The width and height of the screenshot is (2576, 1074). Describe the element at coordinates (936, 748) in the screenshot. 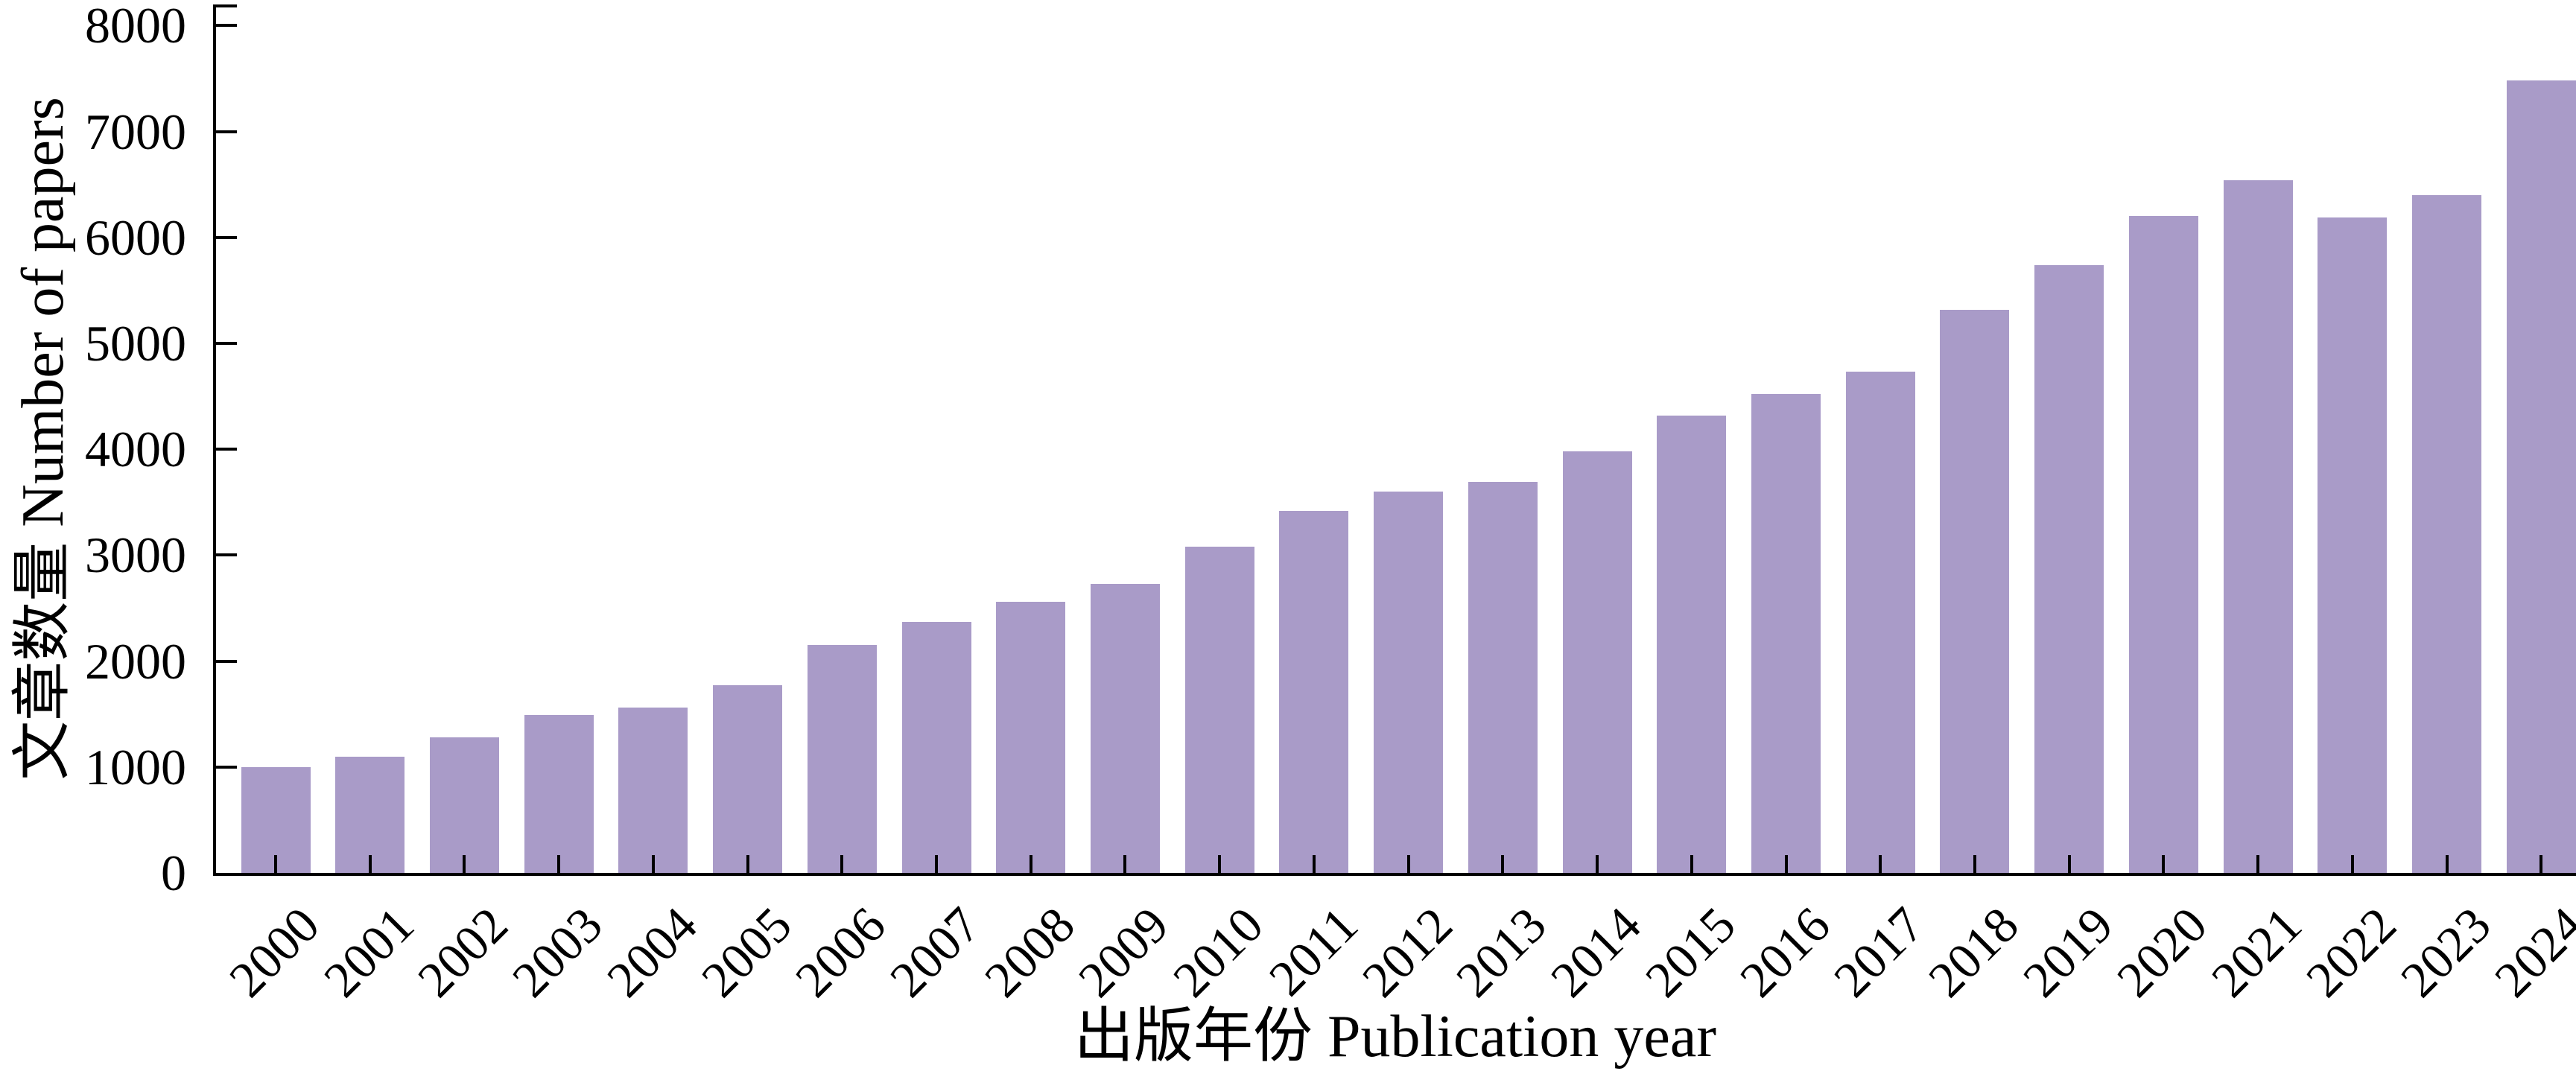

I see `bar-2007` at that location.